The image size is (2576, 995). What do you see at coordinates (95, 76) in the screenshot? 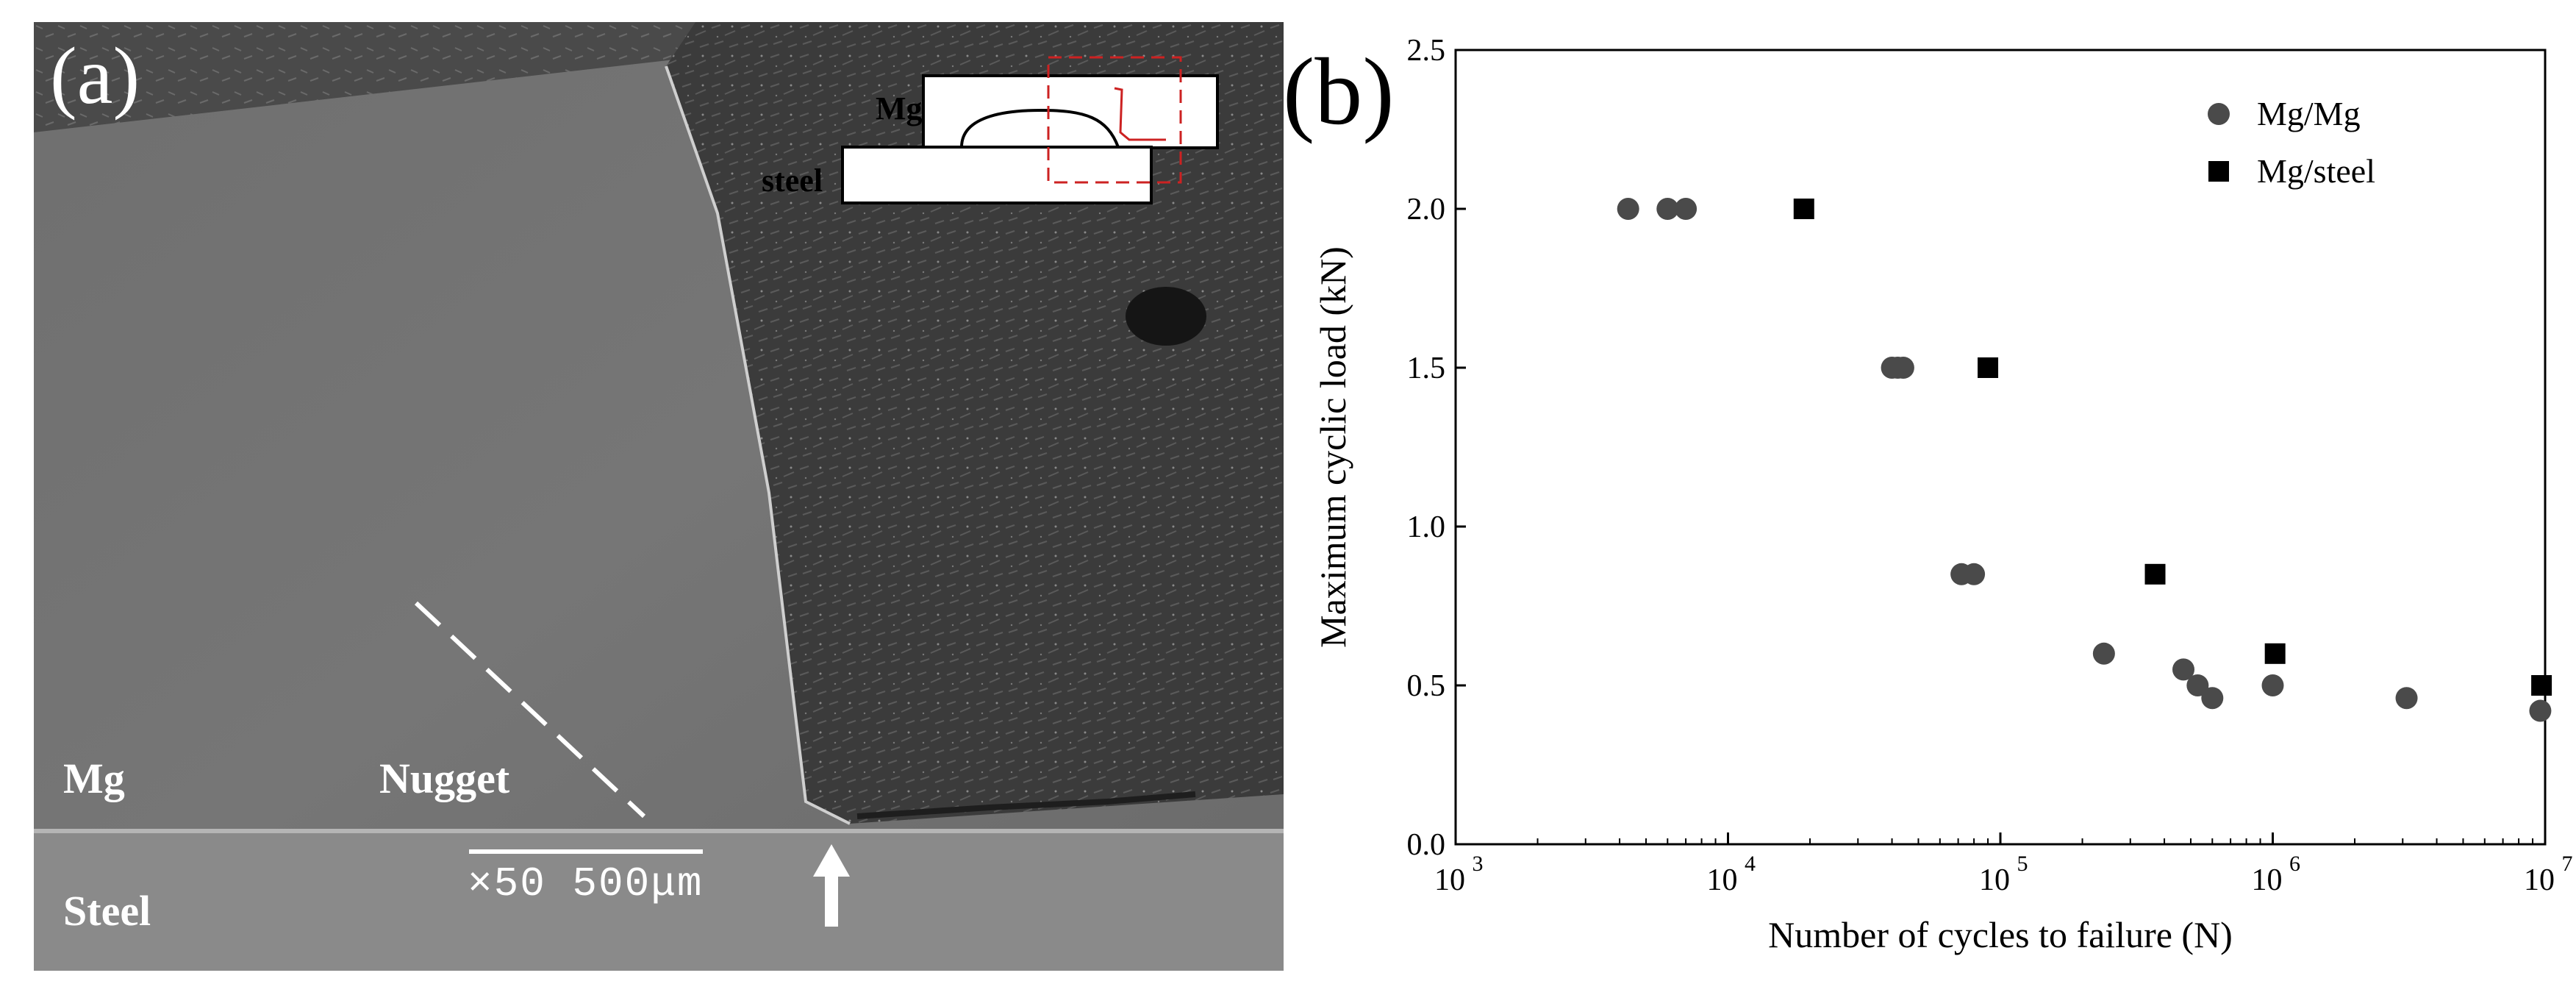
I see `panel-a-label: (a)` at bounding box center [95, 76].